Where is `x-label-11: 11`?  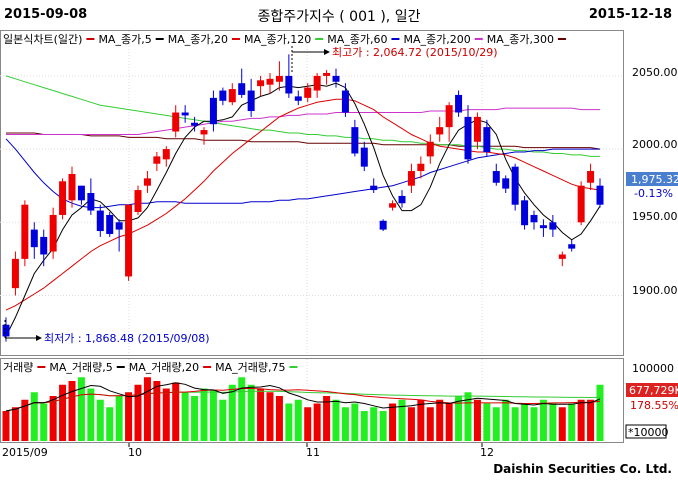
x-label-11: 11 is located at coordinates (313, 452).